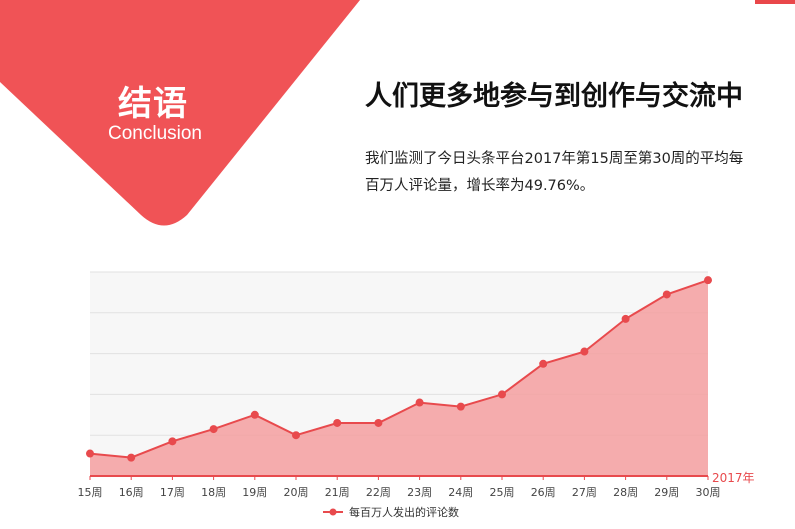  I want to click on legend-label: 每百万人发出的评论数, so click(404, 512).